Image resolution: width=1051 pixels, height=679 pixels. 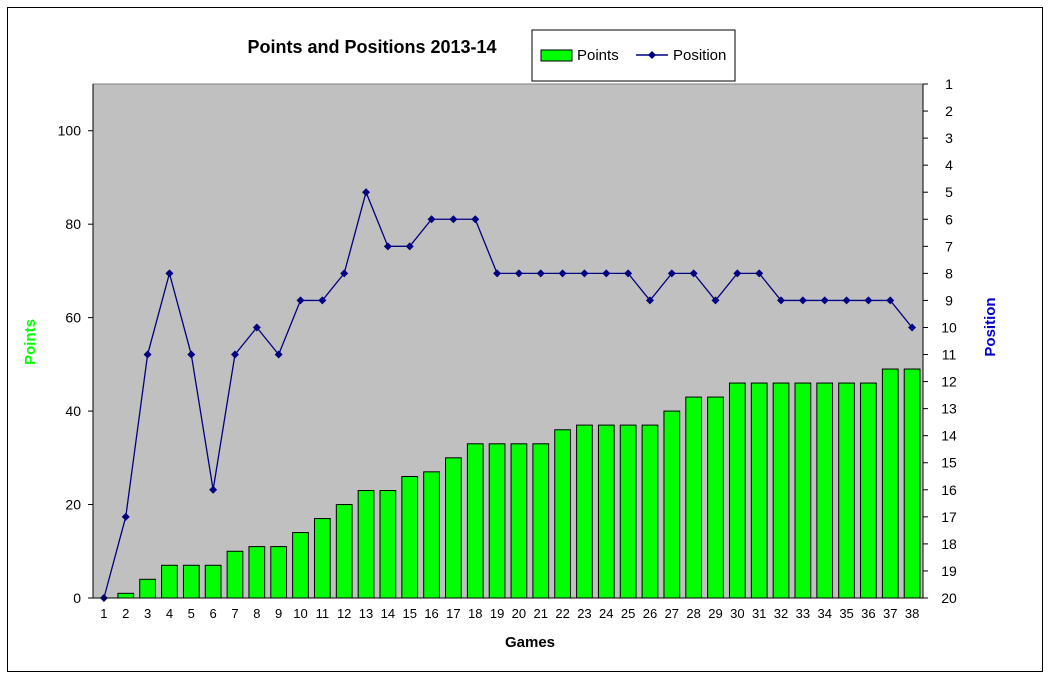 I want to click on y2-tick-label: 20, so click(x=949, y=598).